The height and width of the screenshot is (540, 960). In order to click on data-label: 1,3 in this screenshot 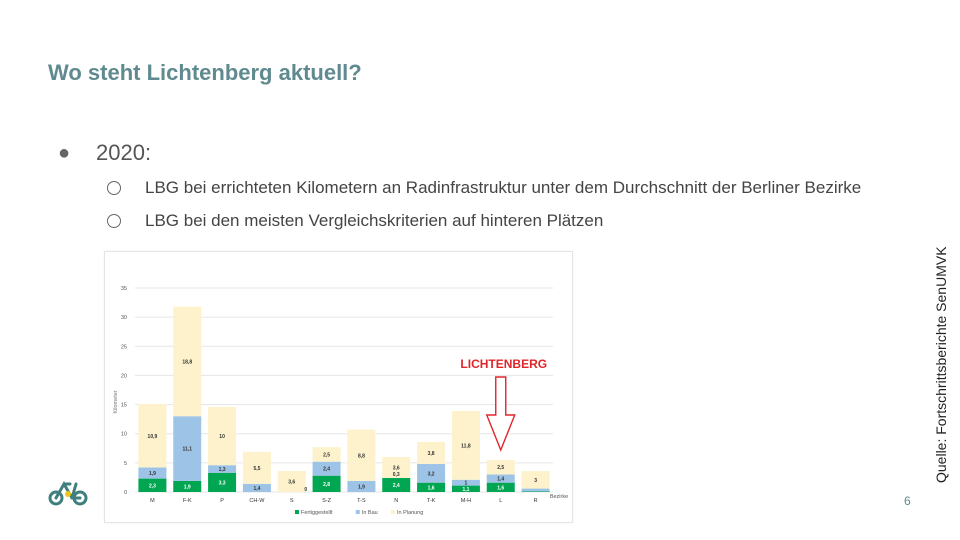, I will do `click(222, 470)`.